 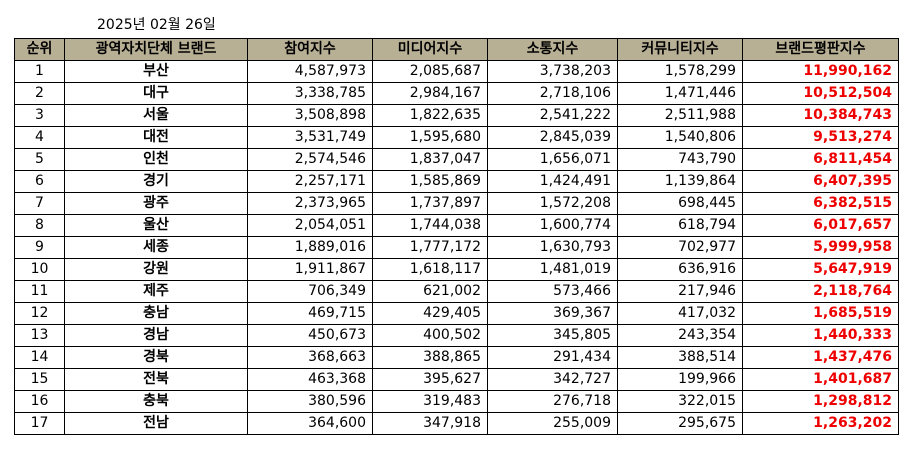 What do you see at coordinates (430, 269) in the screenshot?
I see `cell-media-index: 1,618,117` at bounding box center [430, 269].